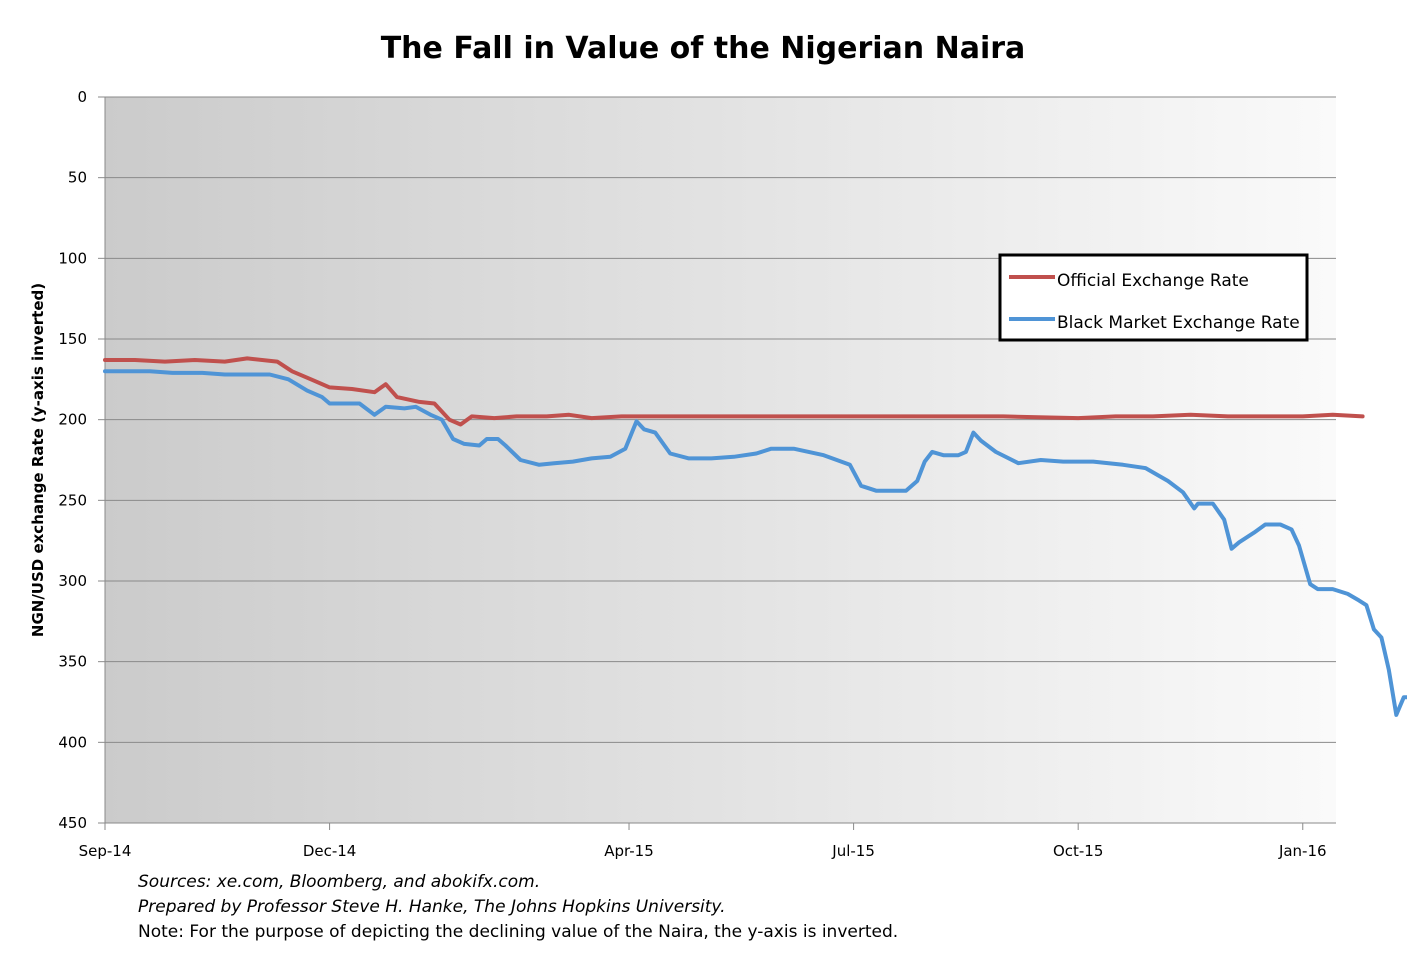 The width and height of the screenshot is (1407, 958). What do you see at coordinates (853, 851) in the screenshot?
I see `x-tick-label: Jul-15` at bounding box center [853, 851].